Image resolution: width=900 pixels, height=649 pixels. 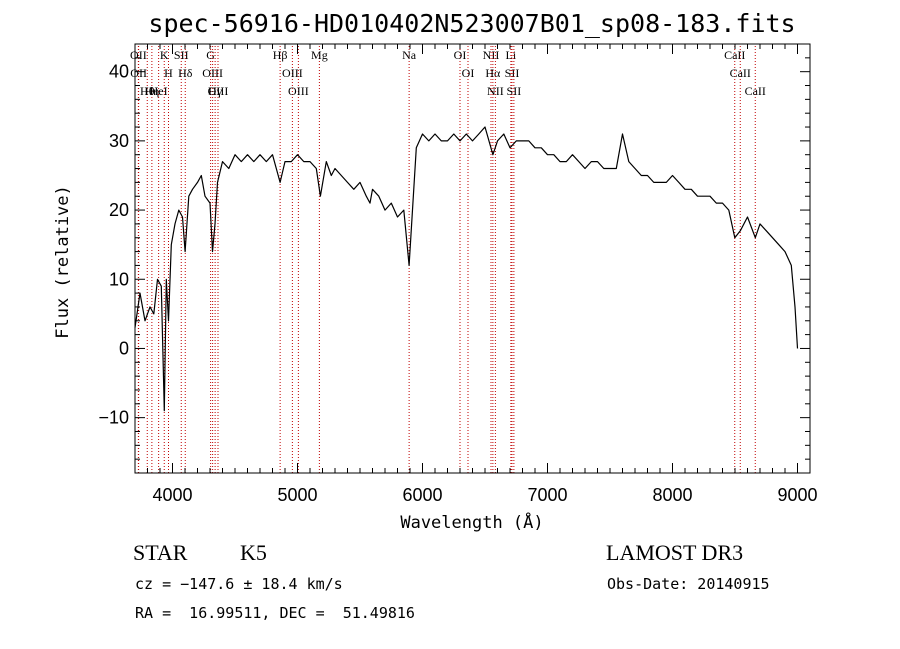 What do you see at coordinates (409, 55) in the screenshot?
I see `spectral-line-label: Na` at bounding box center [409, 55].